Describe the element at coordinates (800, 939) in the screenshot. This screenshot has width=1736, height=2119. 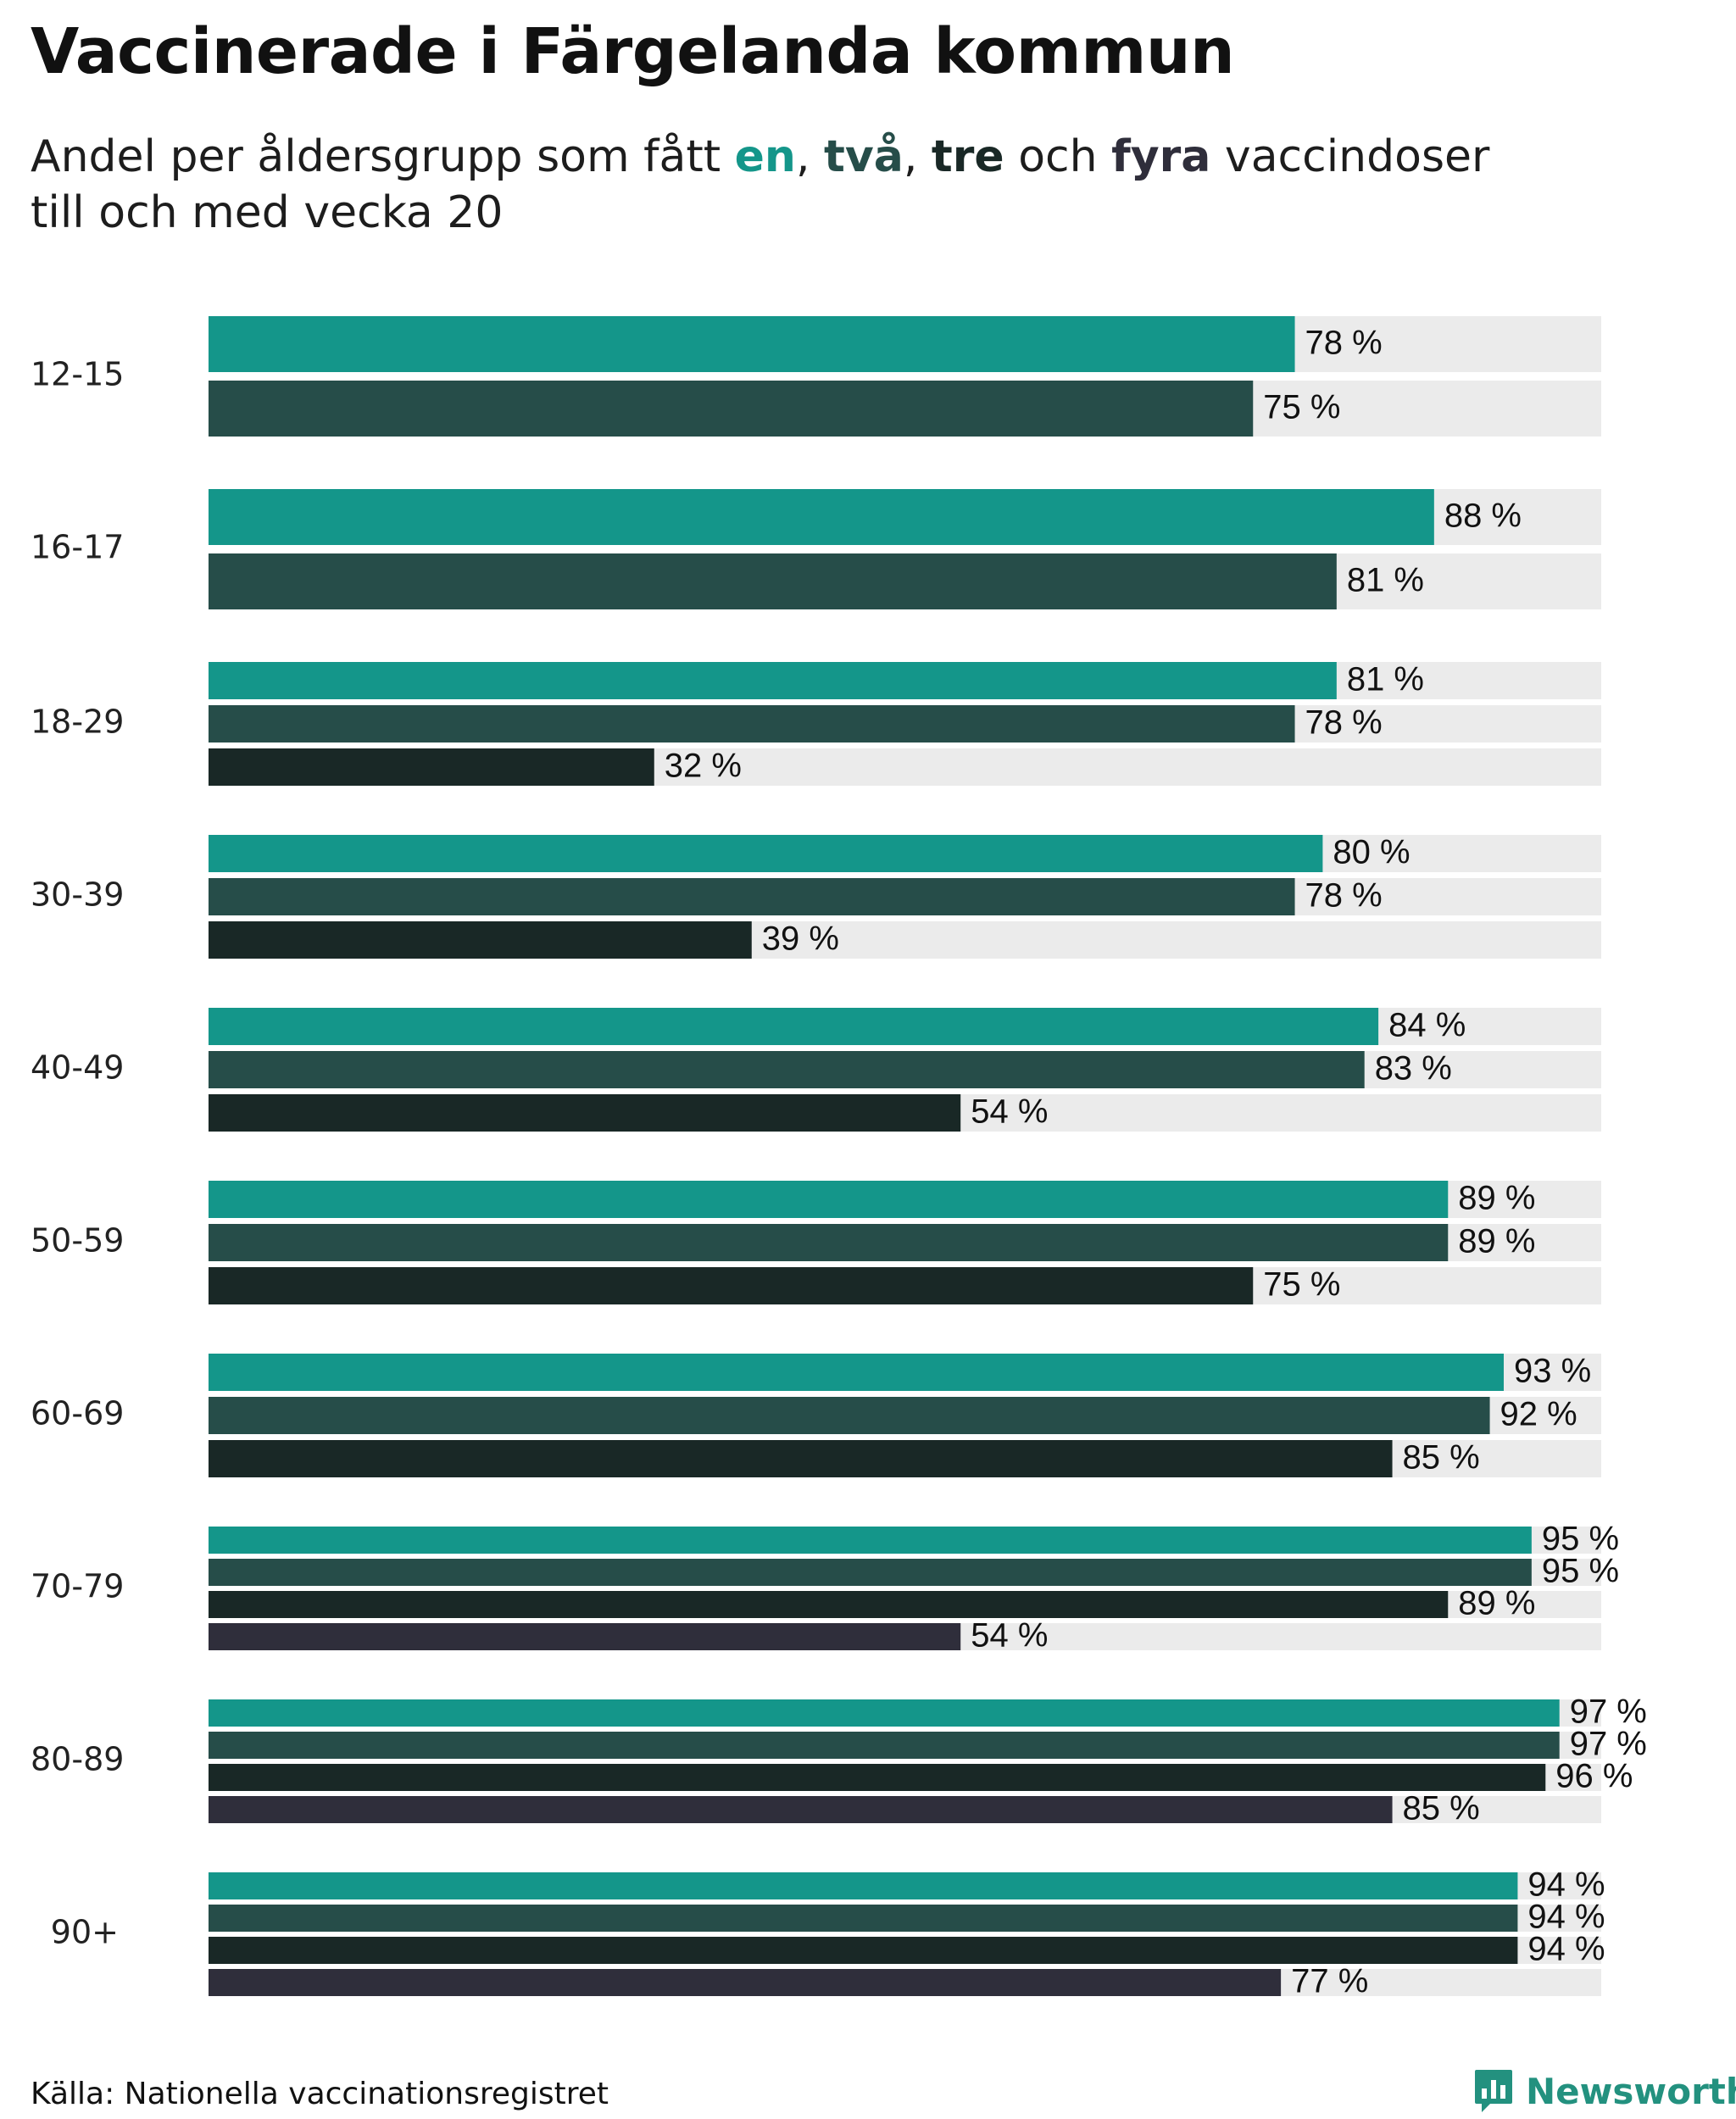
I see `value-label: 39 %` at that location.